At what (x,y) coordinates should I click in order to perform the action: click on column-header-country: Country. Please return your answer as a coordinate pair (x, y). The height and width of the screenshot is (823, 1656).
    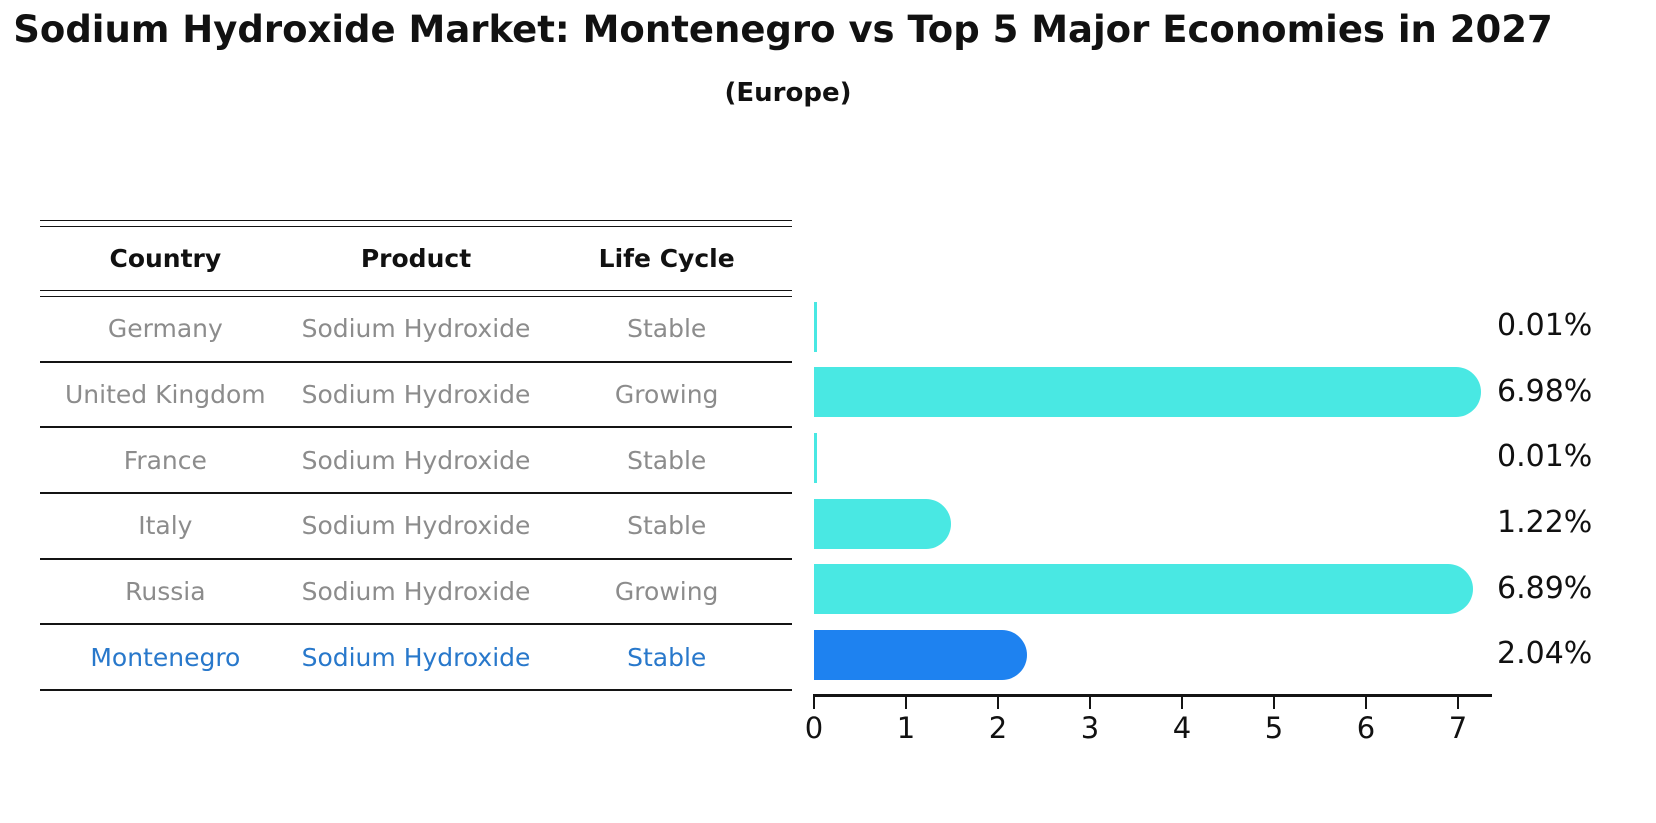
    Looking at the image, I should click on (165, 258).